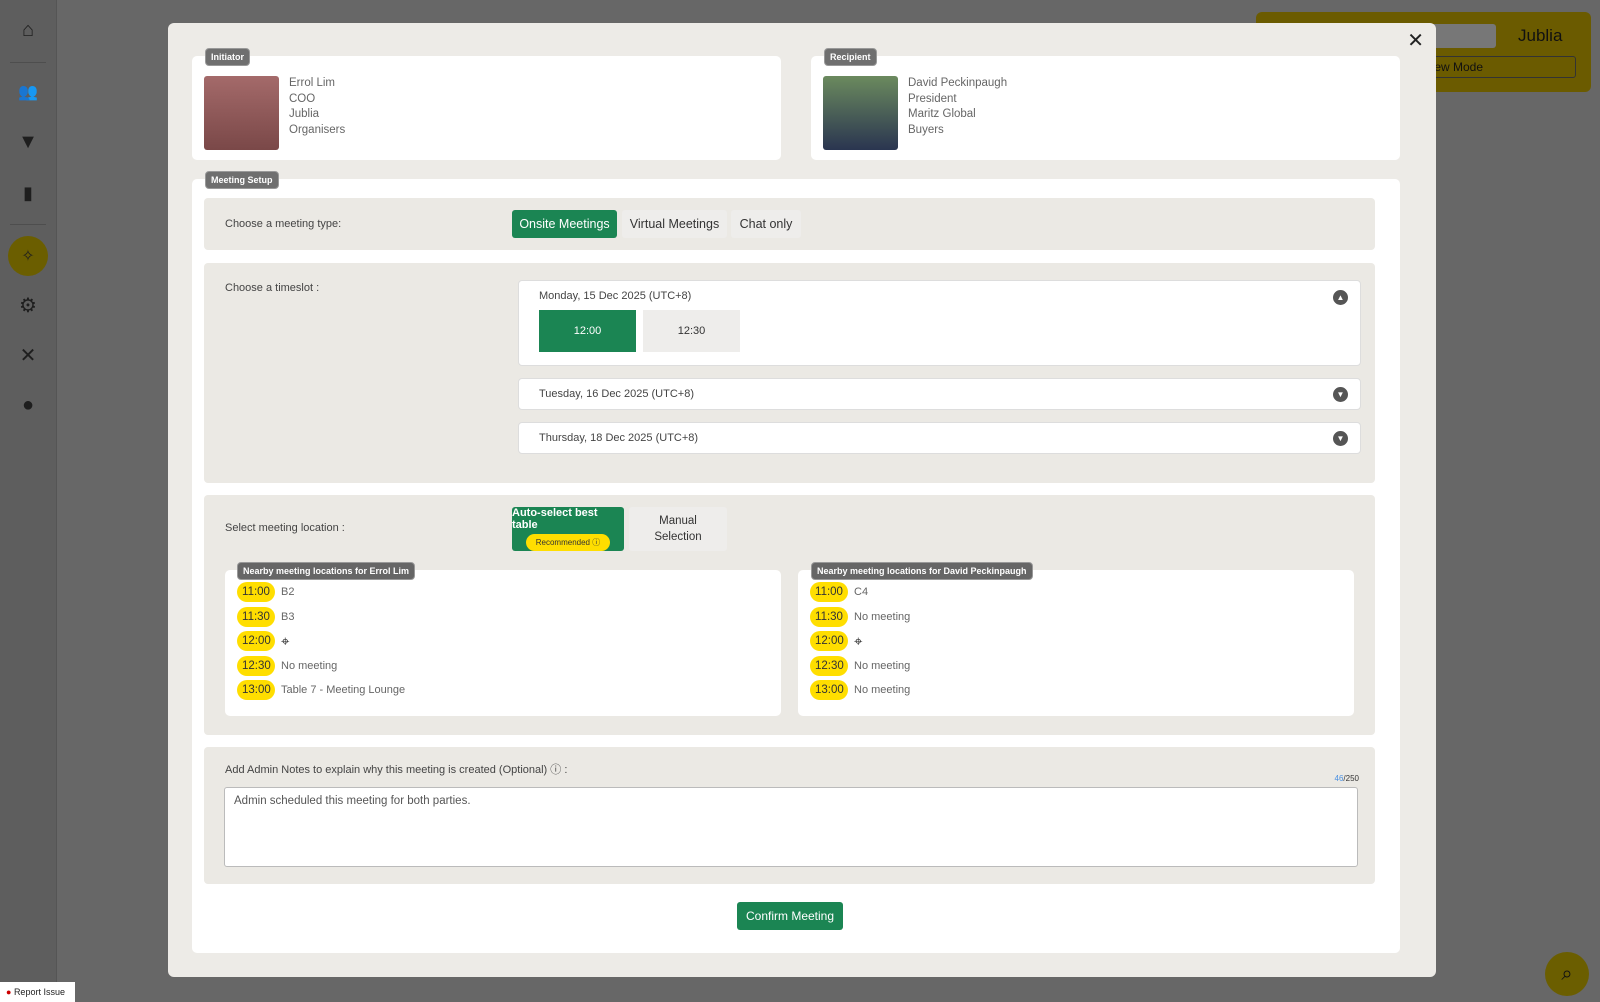 The width and height of the screenshot is (1600, 1002). What do you see at coordinates (266, 616) in the screenshot?
I see `location-row: 11:30 B3` at bounding box center [266, 616].